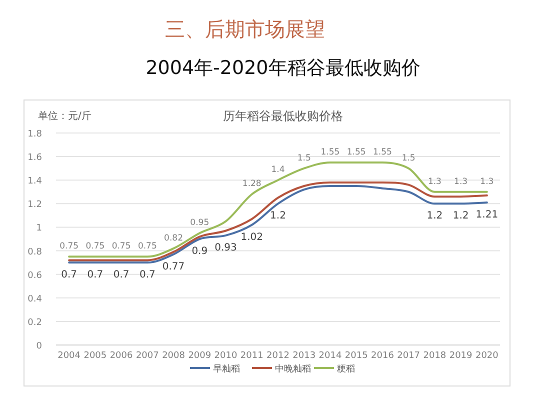  I want to click on x-tick-label: 2014, so click(330, 356).